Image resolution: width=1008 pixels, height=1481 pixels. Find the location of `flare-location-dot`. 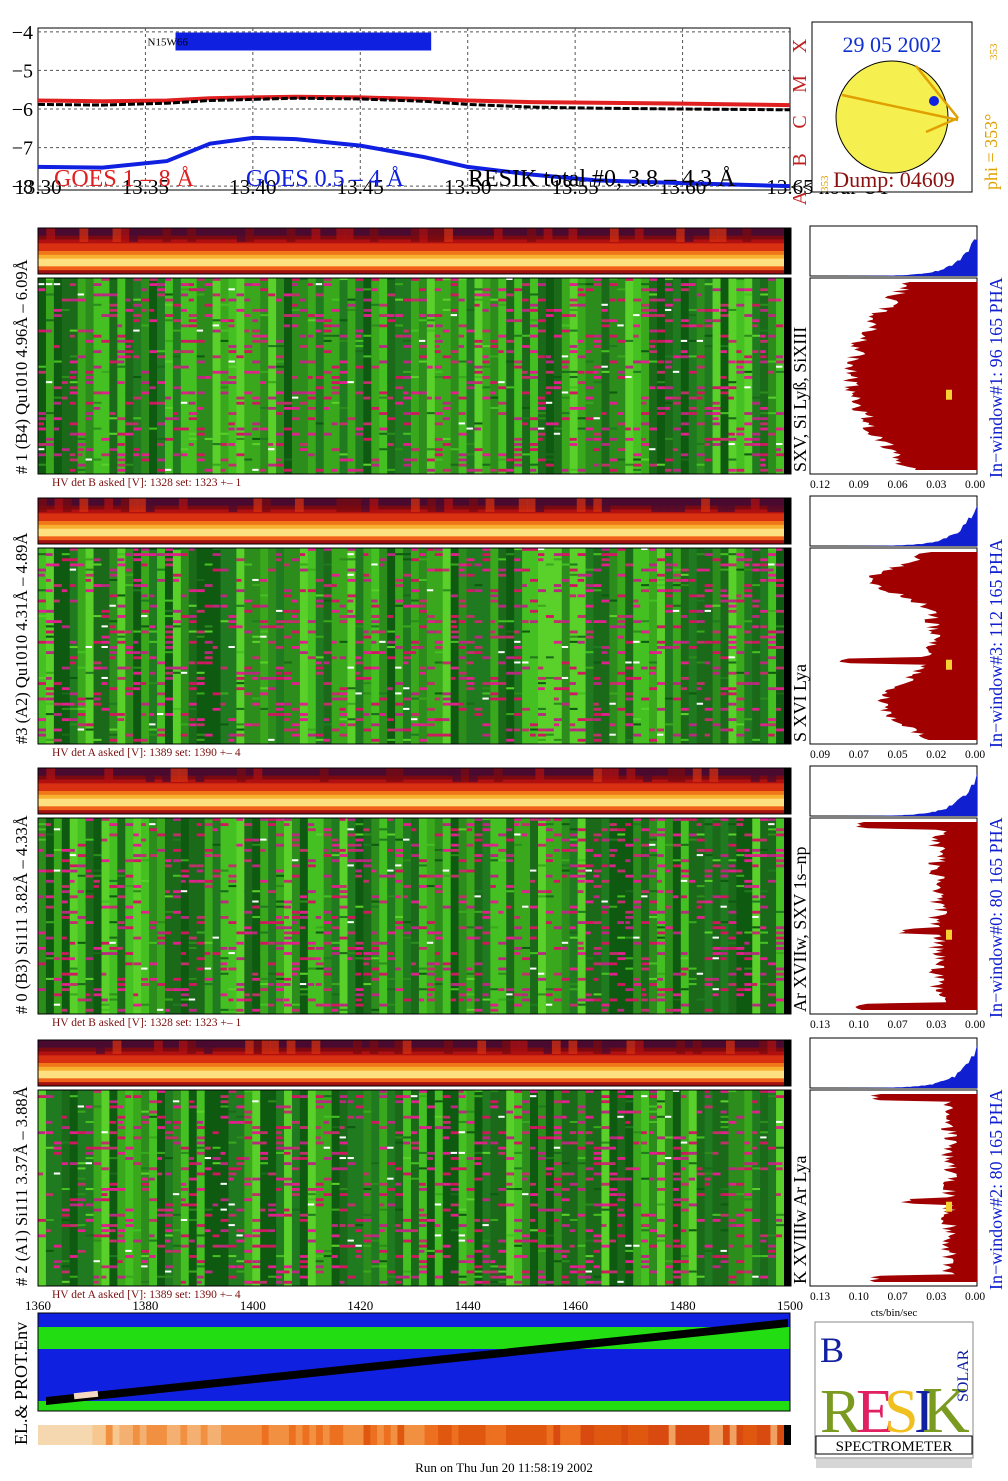

flare-location-dot is located at coordinates (934, 101).